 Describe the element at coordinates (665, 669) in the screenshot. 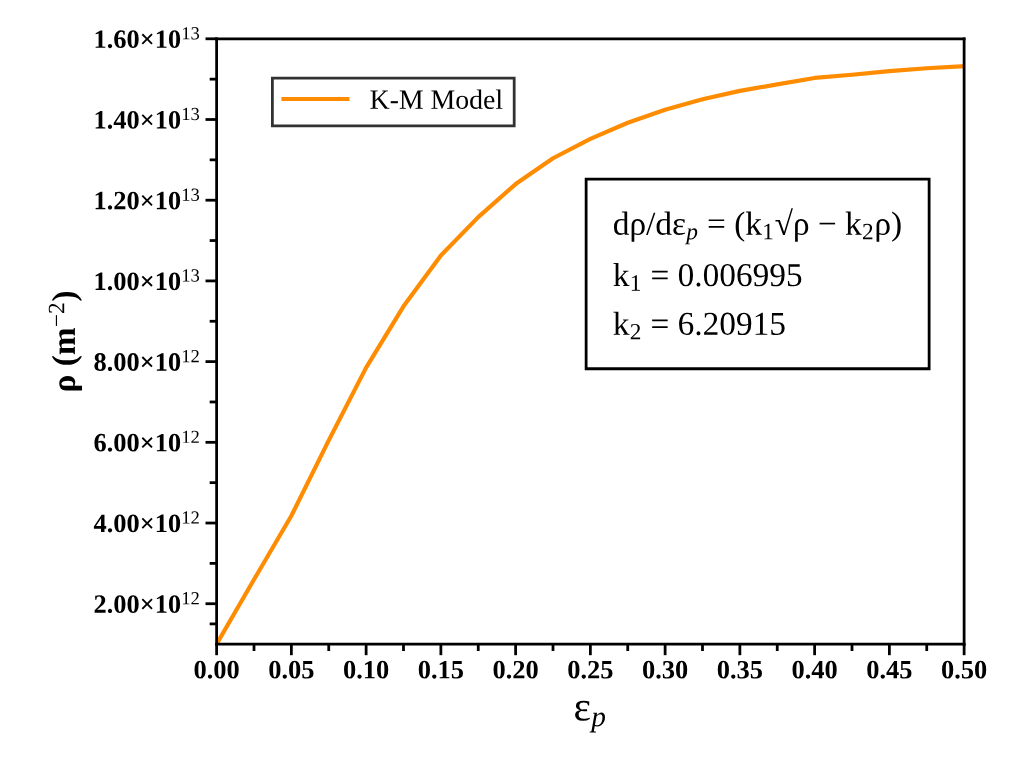

I see `x-tick-label: 0.30` at that location.